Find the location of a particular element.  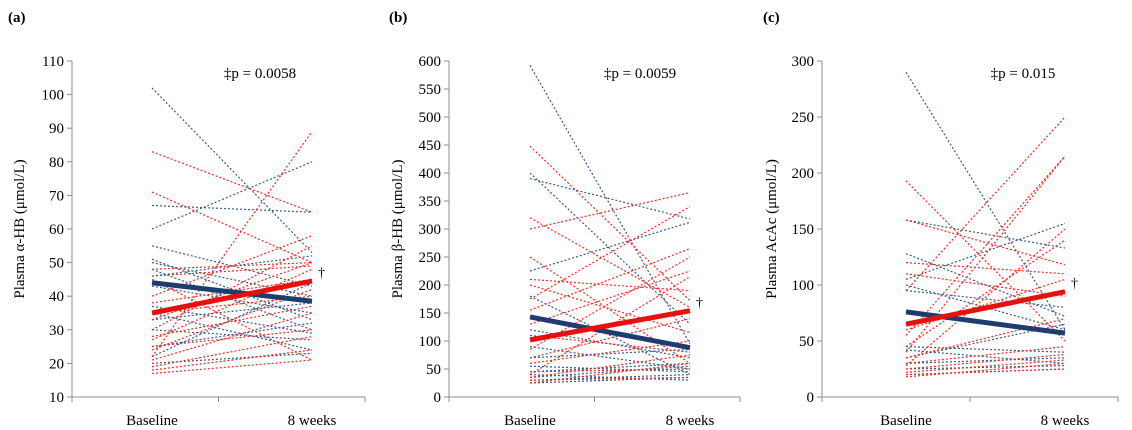

y-tick-label: 20 is located at coordinates (56, 364).